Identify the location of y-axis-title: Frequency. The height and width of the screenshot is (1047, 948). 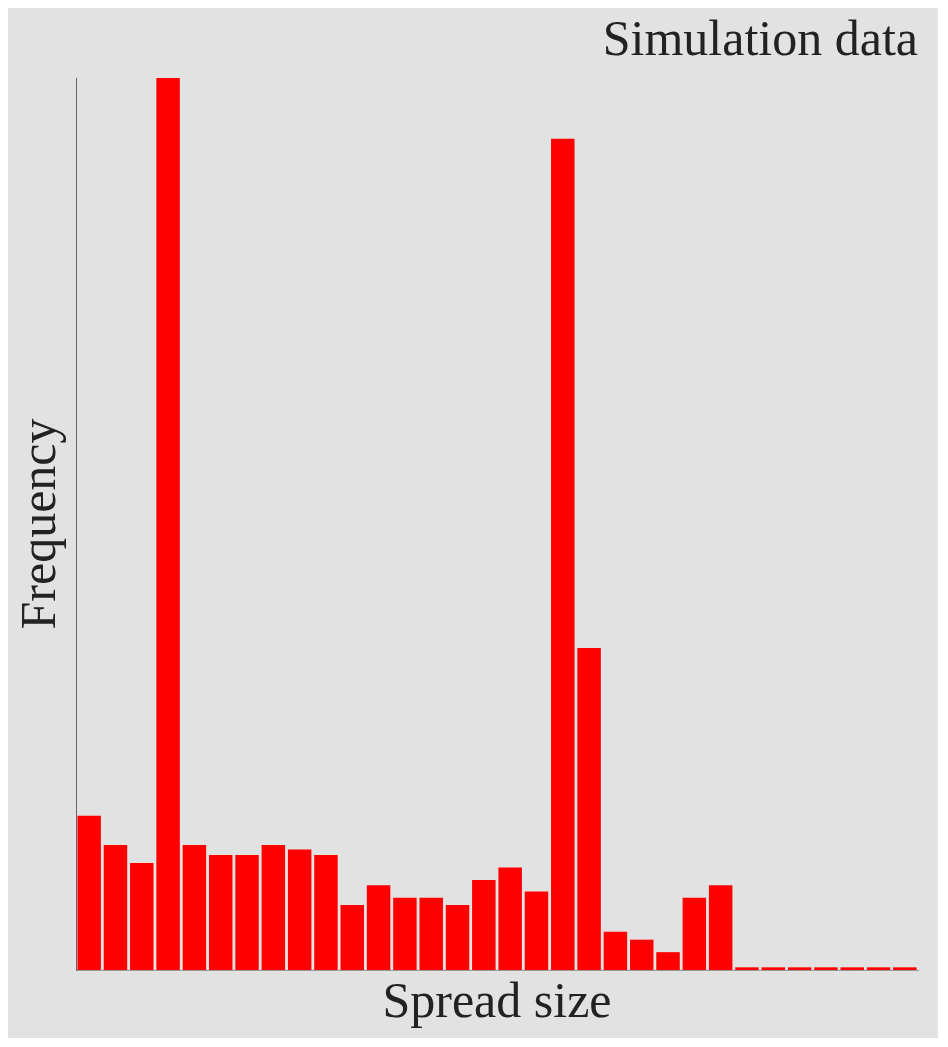
(38, 524).